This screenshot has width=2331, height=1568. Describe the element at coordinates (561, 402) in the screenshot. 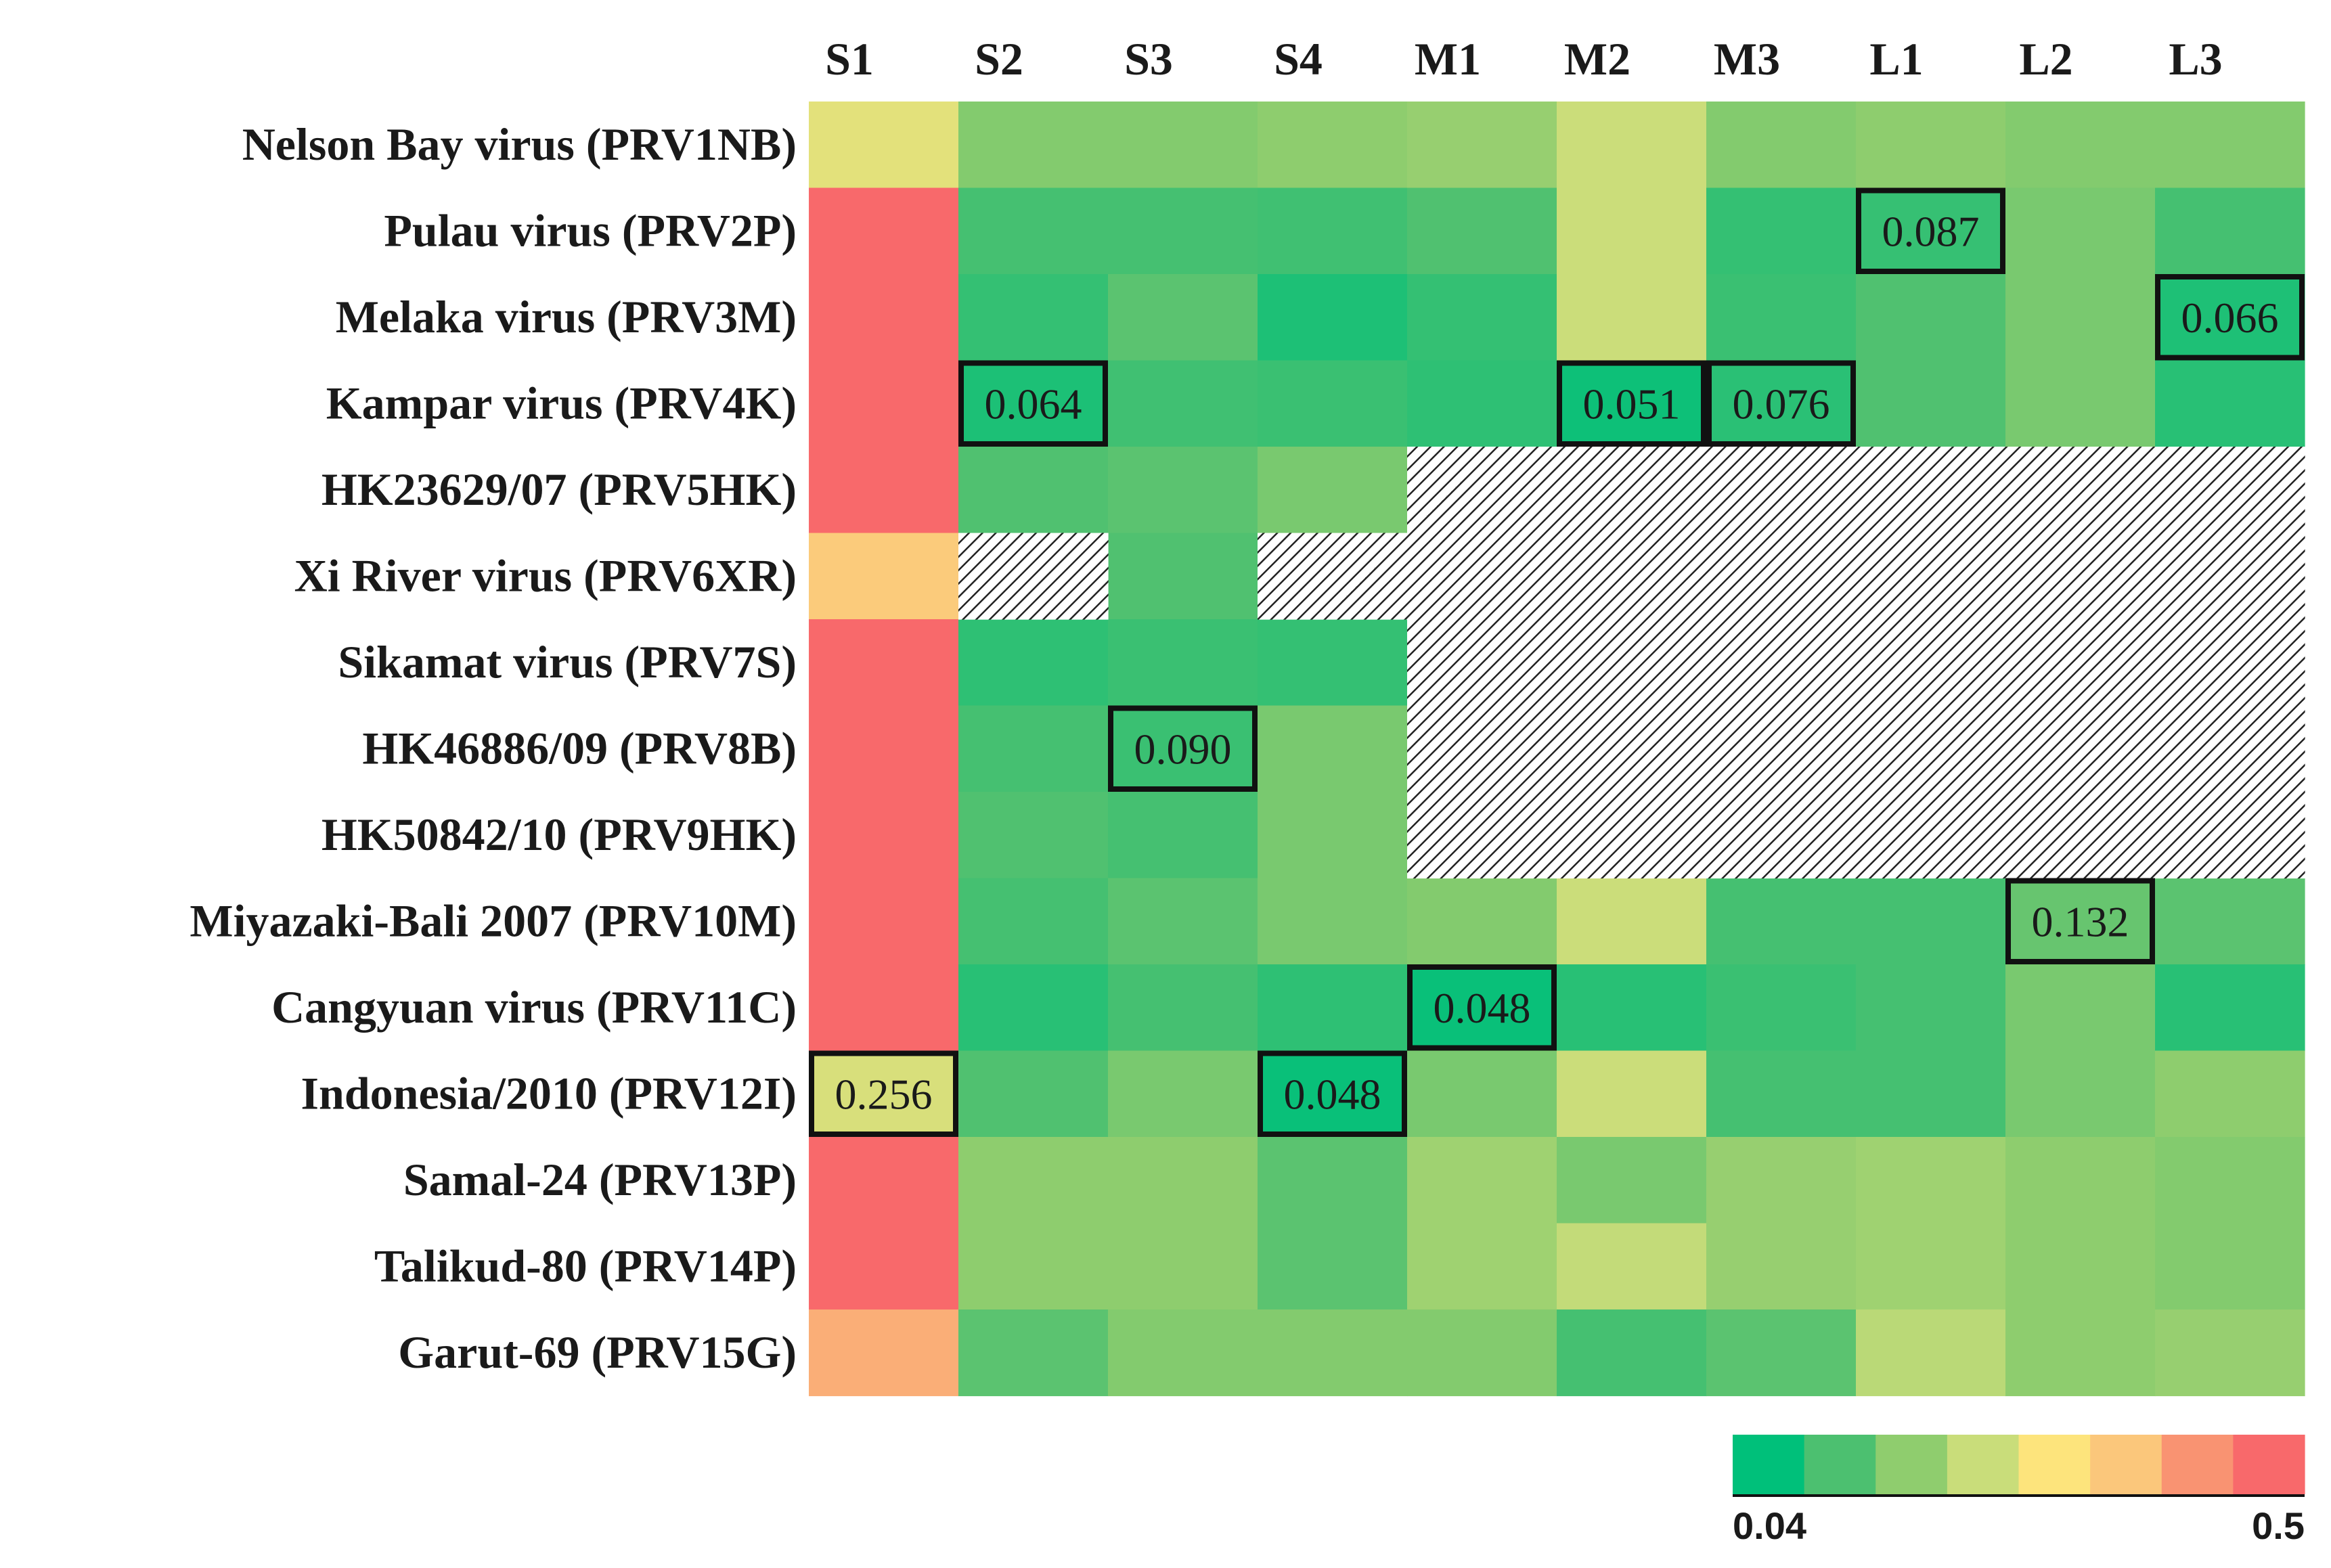

I see `row-label: Kampar virus (PRV4K)` at that location.